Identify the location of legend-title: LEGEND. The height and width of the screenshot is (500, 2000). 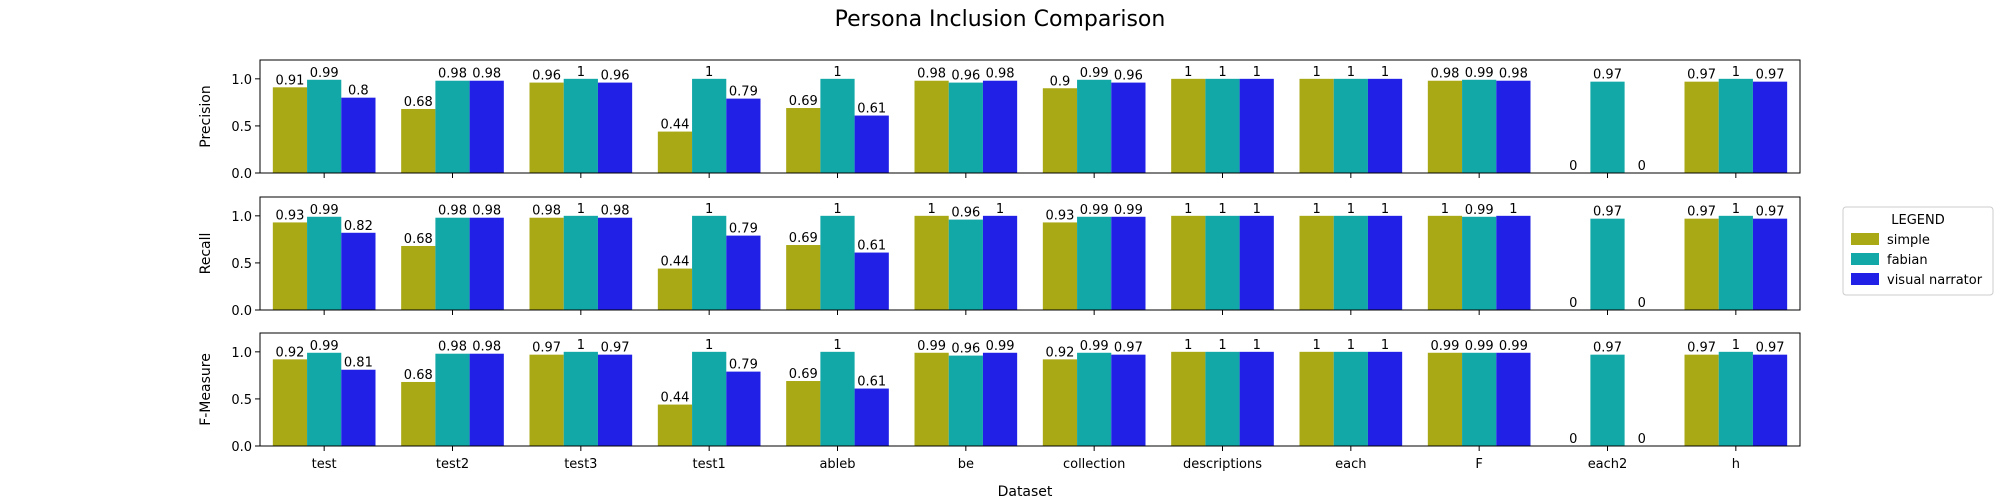
(1917, 220).